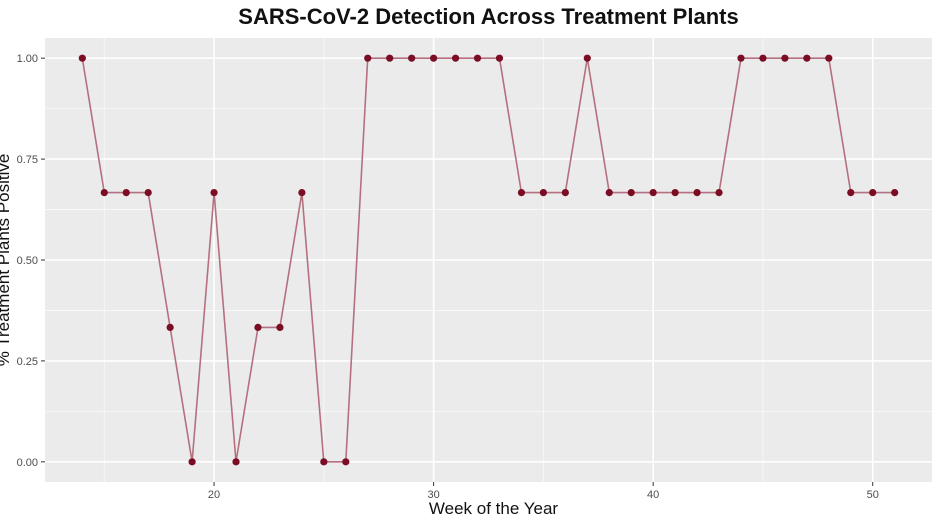 The width and height of the screenshot is (932, 524). Describe the element at coordinates (873, 495) in the screenshot. I see `x-tick-label: 50` at that location.